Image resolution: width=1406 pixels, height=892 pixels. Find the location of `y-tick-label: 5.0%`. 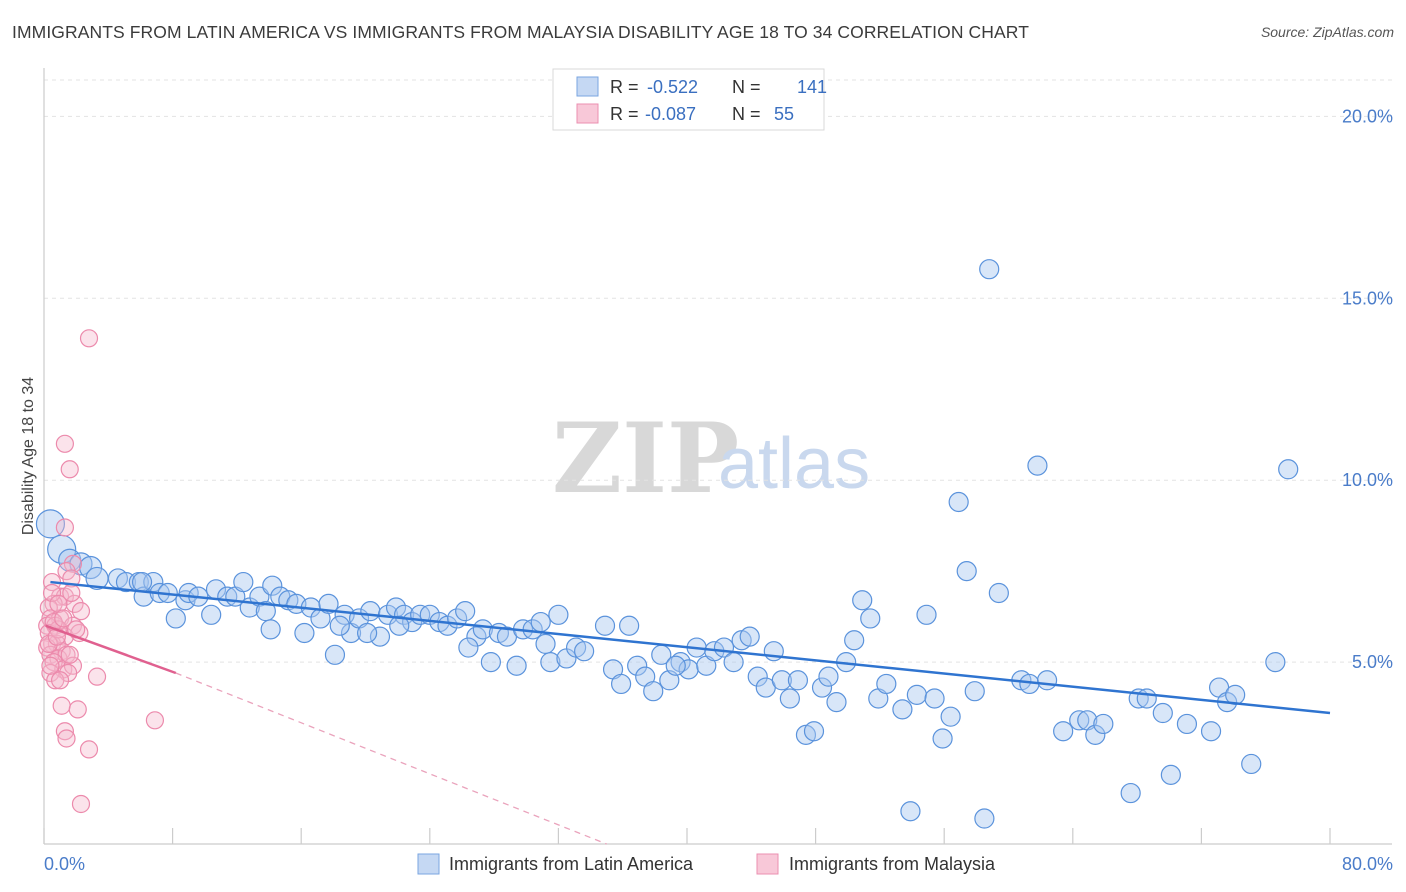

y-tick-label: 5.0% is located at coordinates (1372, 662).